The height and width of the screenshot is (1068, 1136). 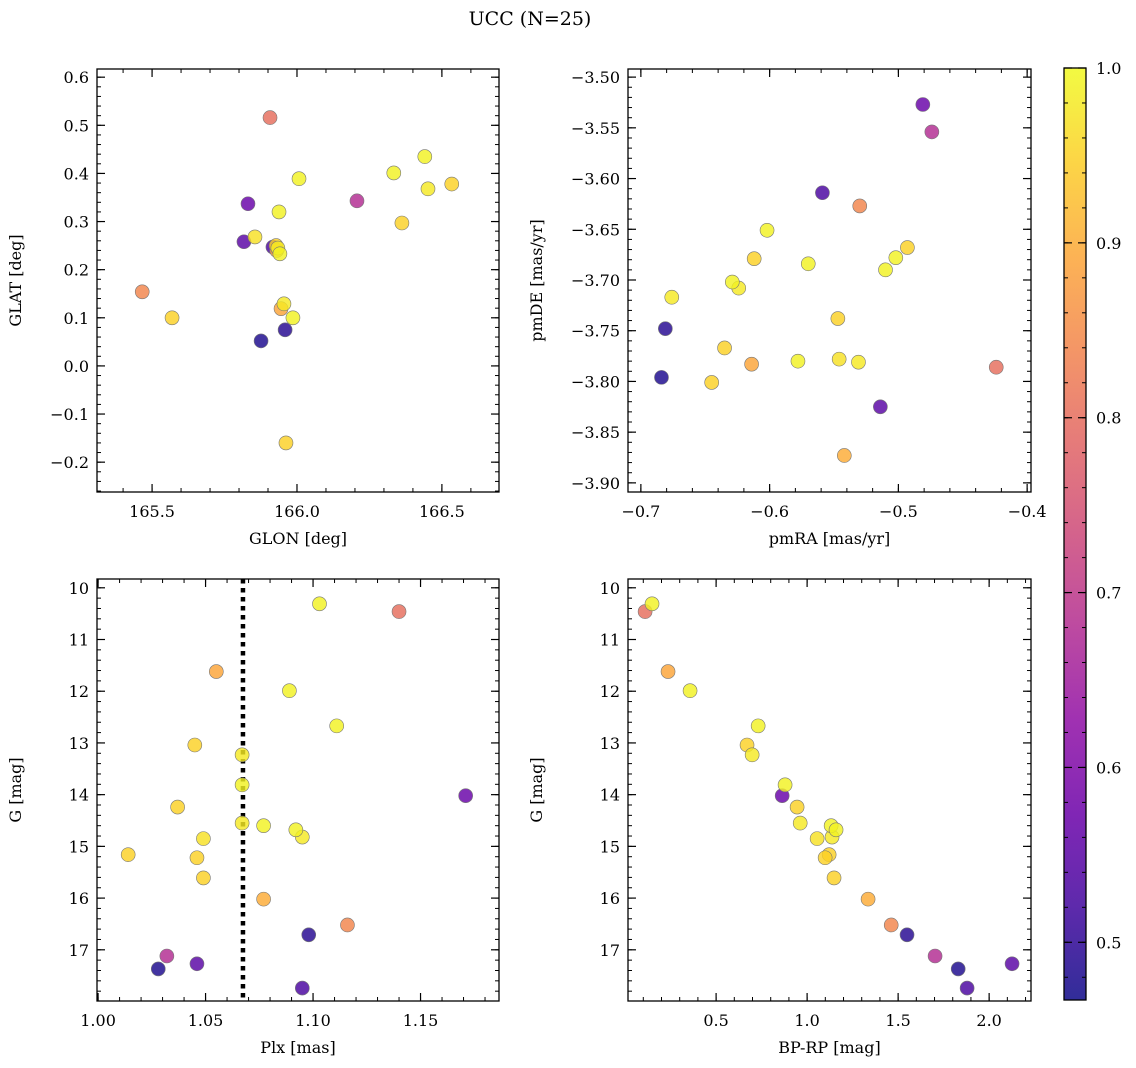 What do you see at coordinates (76, 366) in the screenshot?
I see `y-tick-label: 0.0` at bounding box center [76, 366].